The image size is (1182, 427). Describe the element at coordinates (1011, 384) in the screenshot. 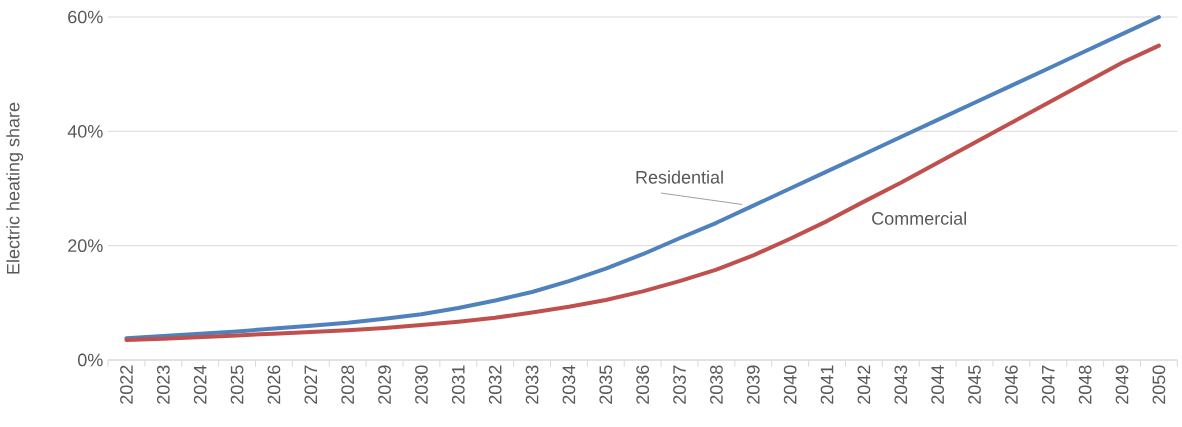

I see `x-tick-label: 2046` at that location.